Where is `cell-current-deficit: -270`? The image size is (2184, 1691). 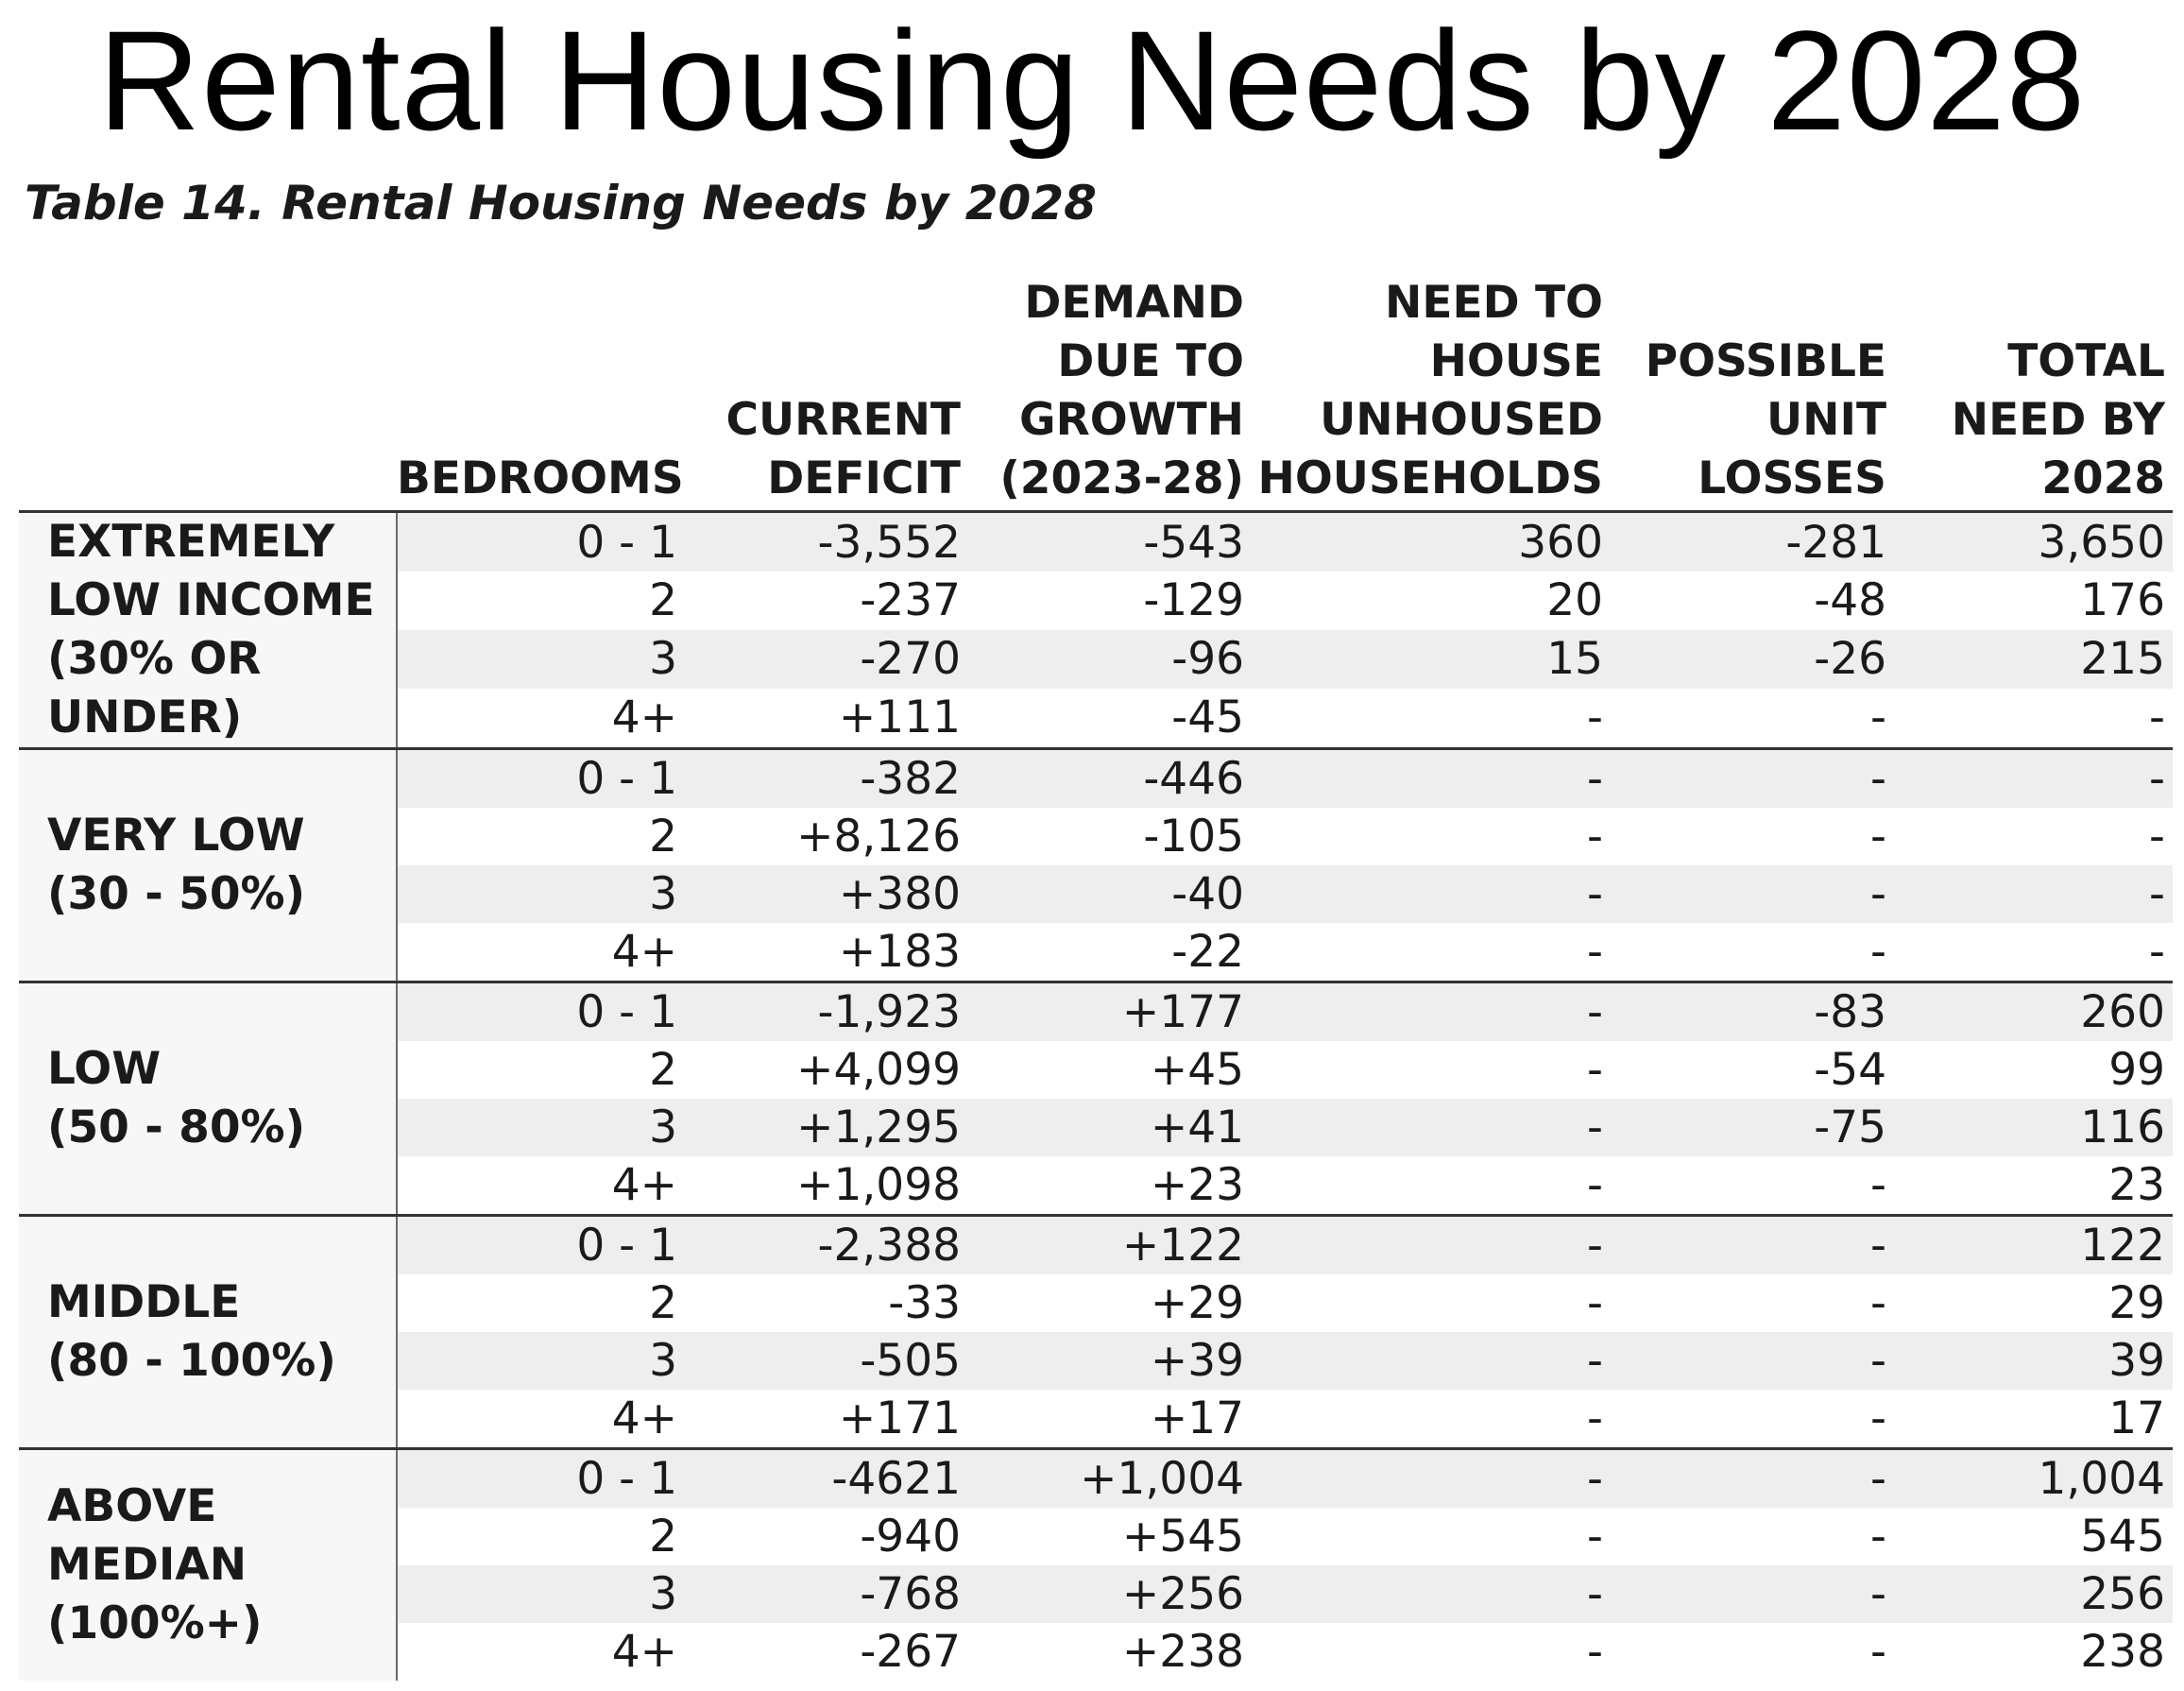 cell-current-deficit: -270 is located at coordinates (826, 659).